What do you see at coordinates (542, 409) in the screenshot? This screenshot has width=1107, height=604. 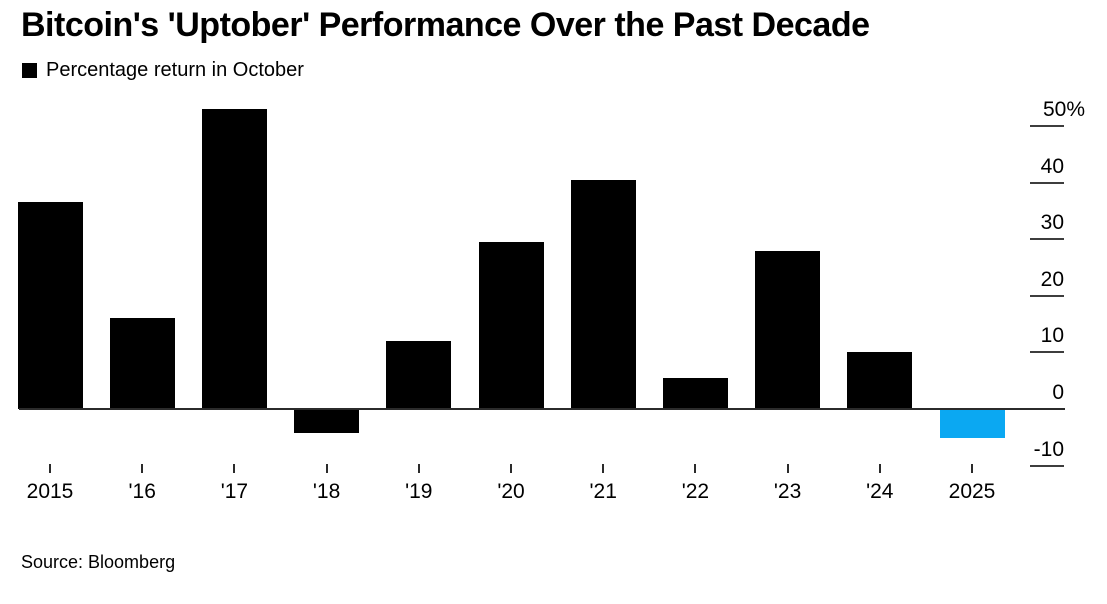 I see `x-axis-baseline` at bounding box center [542, 409].